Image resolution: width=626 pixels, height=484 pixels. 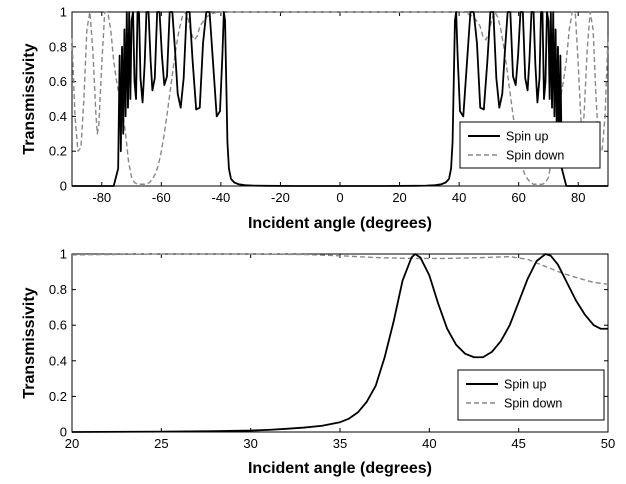 I want to click on x-tick-label: 25, so click(x=161, y=443).